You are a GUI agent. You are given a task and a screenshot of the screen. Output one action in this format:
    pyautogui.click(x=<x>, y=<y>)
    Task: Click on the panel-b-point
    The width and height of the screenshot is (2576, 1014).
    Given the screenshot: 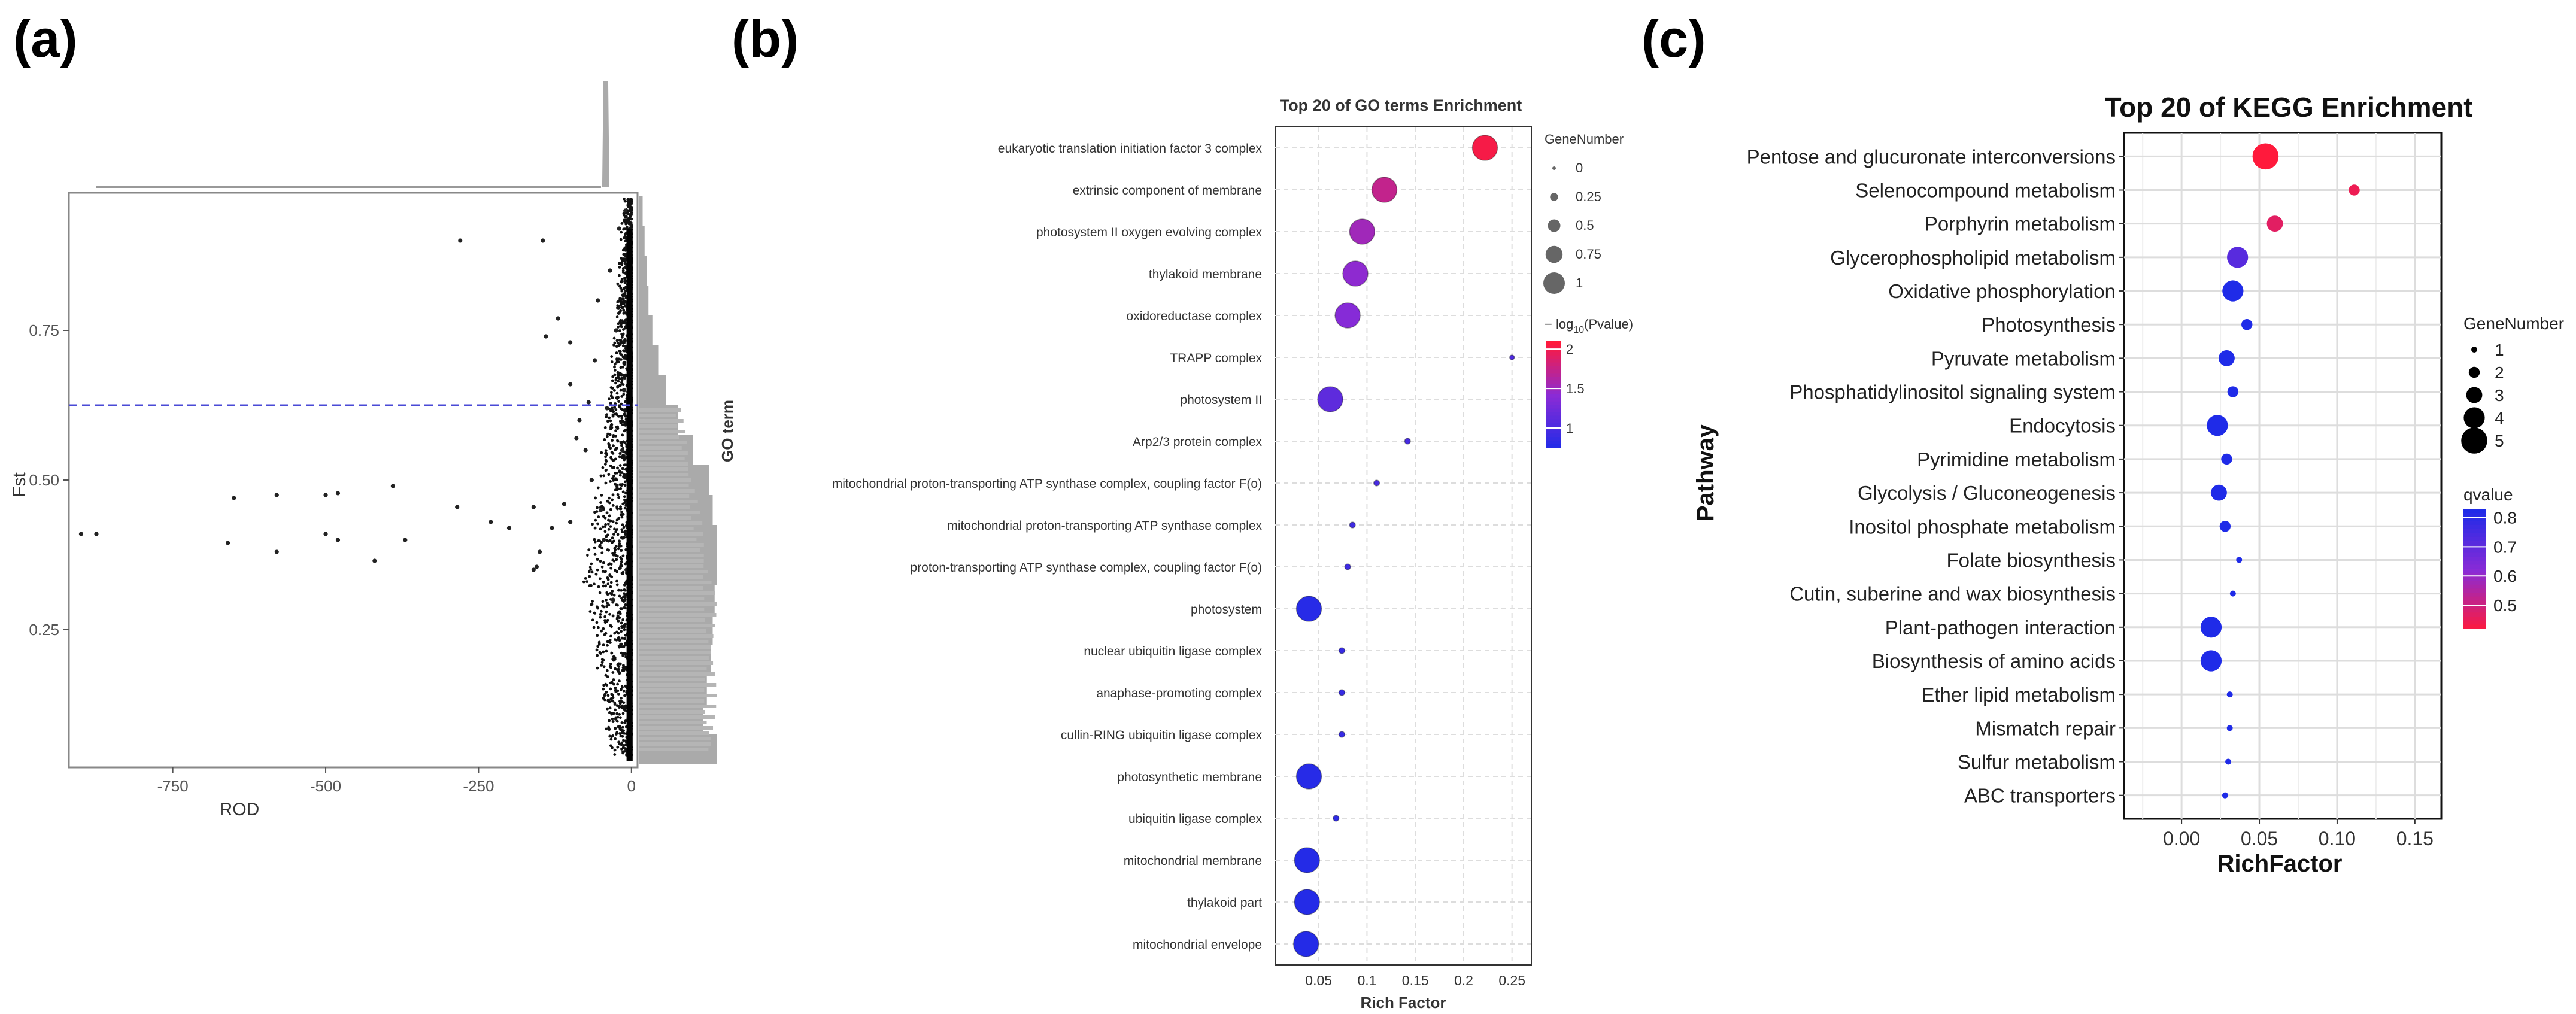 What is the action you would take?
    pyautogui.click(x=1309, y=609)
    